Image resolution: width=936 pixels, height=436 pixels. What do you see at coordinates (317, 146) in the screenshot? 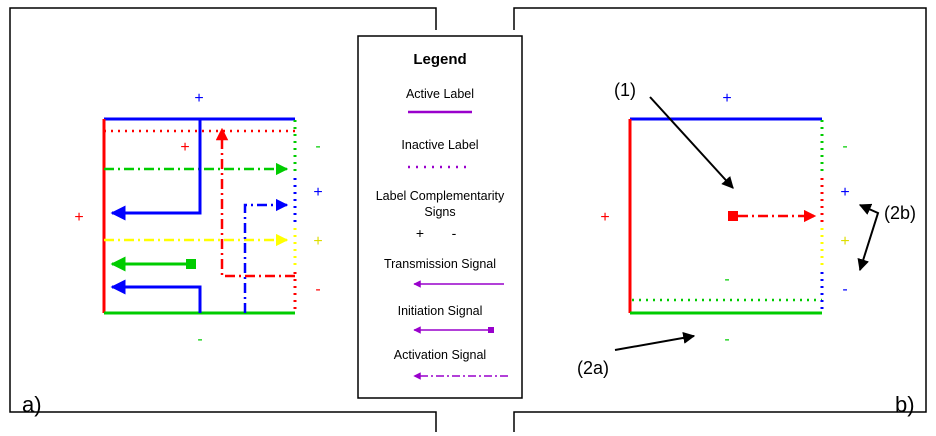
I see `left-right-green-minus-sign: -` at bounding box center [317, 146].